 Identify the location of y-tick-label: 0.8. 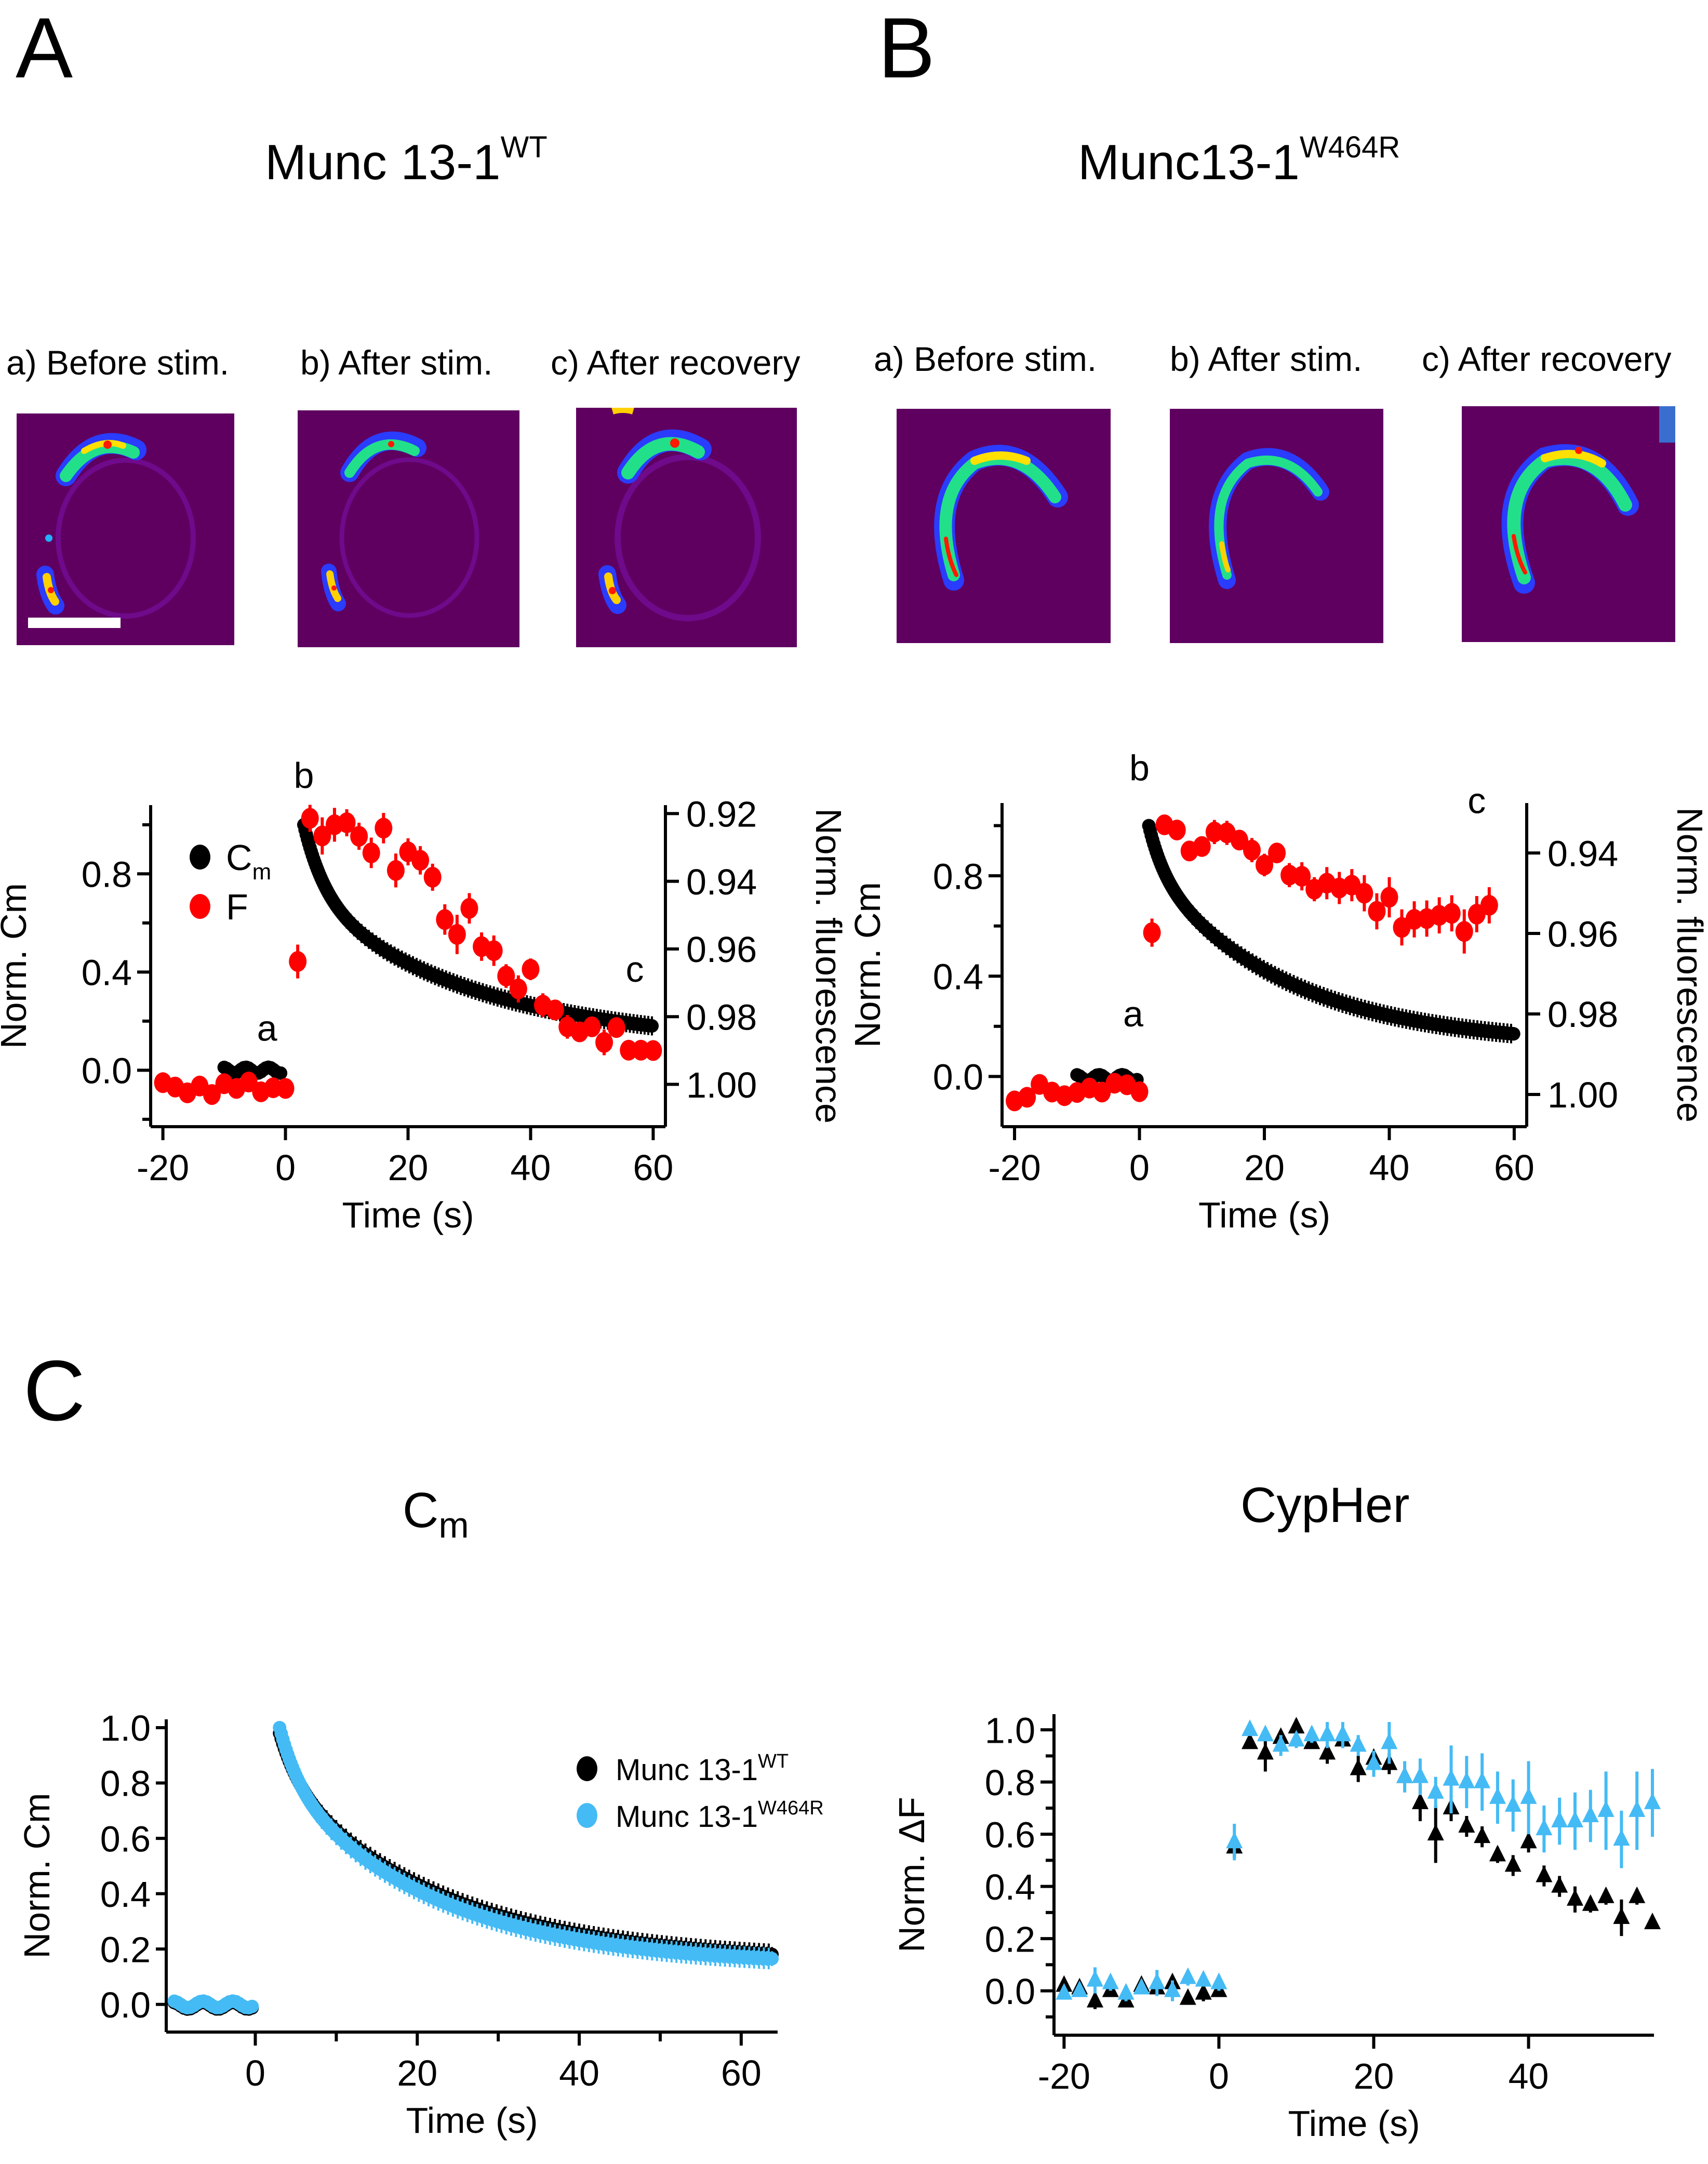
(125, 1784).